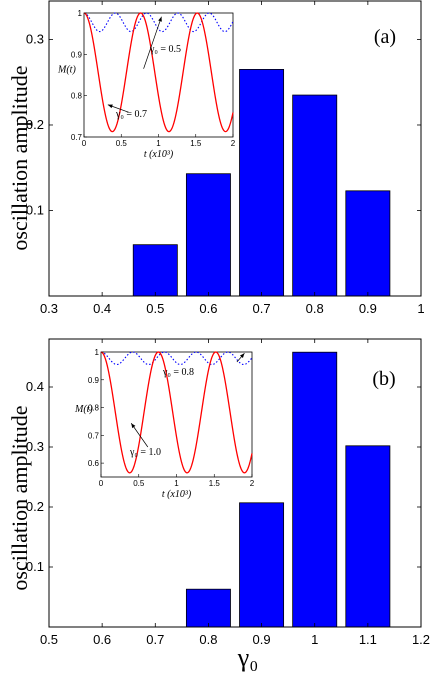  I want to click on annotation-label: γ₀ = 1.0, so click(145, 452).